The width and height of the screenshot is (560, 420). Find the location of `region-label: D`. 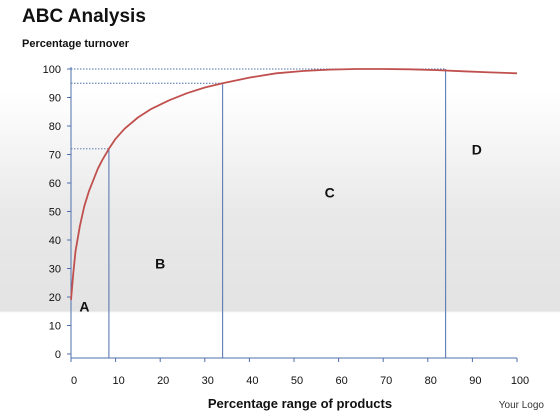

region-label: D is located at coordinates (477, 150).